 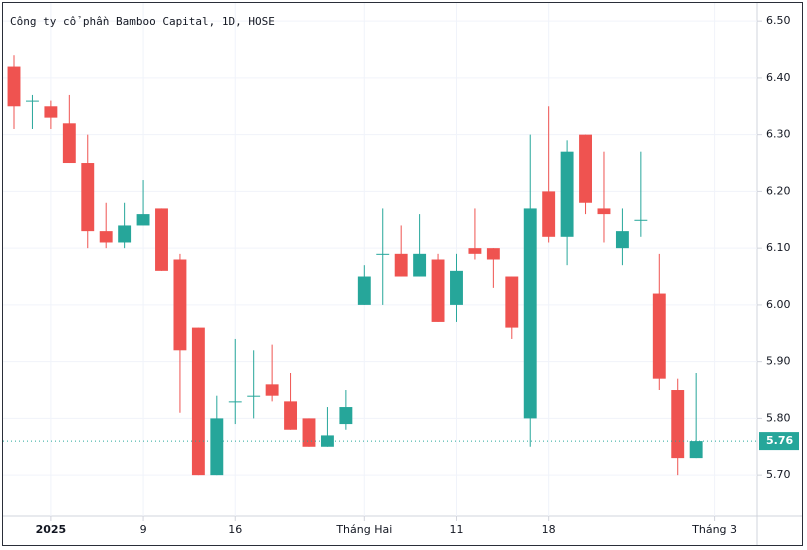 I want to click on y-tick-label: 5.90, so click(x=778, y=361).